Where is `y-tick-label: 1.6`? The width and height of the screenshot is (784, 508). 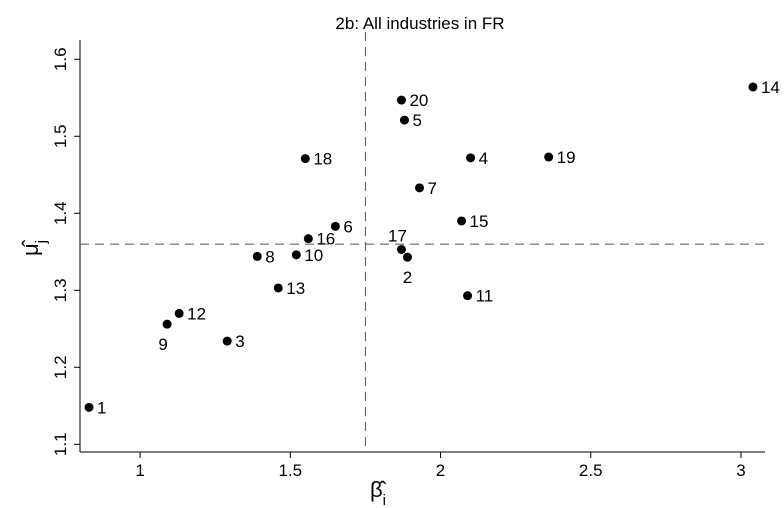 y-tick-label: 1.6 is located at coordinates (60, 59).